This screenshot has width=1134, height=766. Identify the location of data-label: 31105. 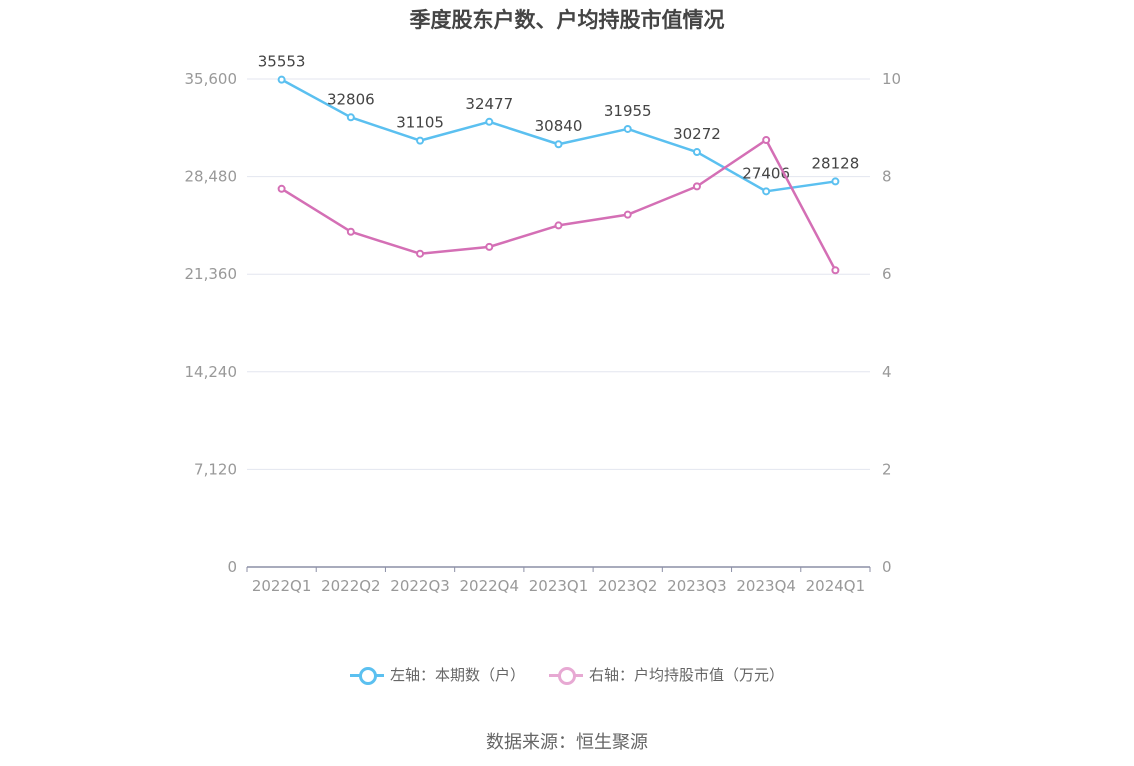
(420, 123).